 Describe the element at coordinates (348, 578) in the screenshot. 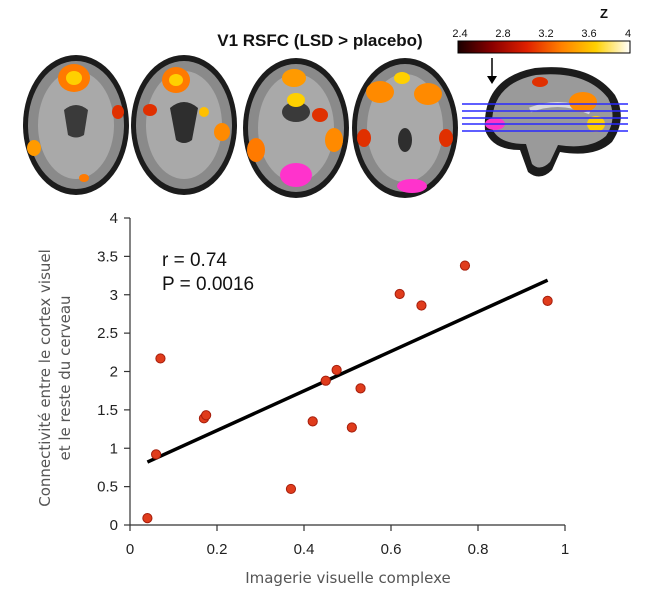

I see `x-axis-label: Imagerie visuelle complexe` at that location.